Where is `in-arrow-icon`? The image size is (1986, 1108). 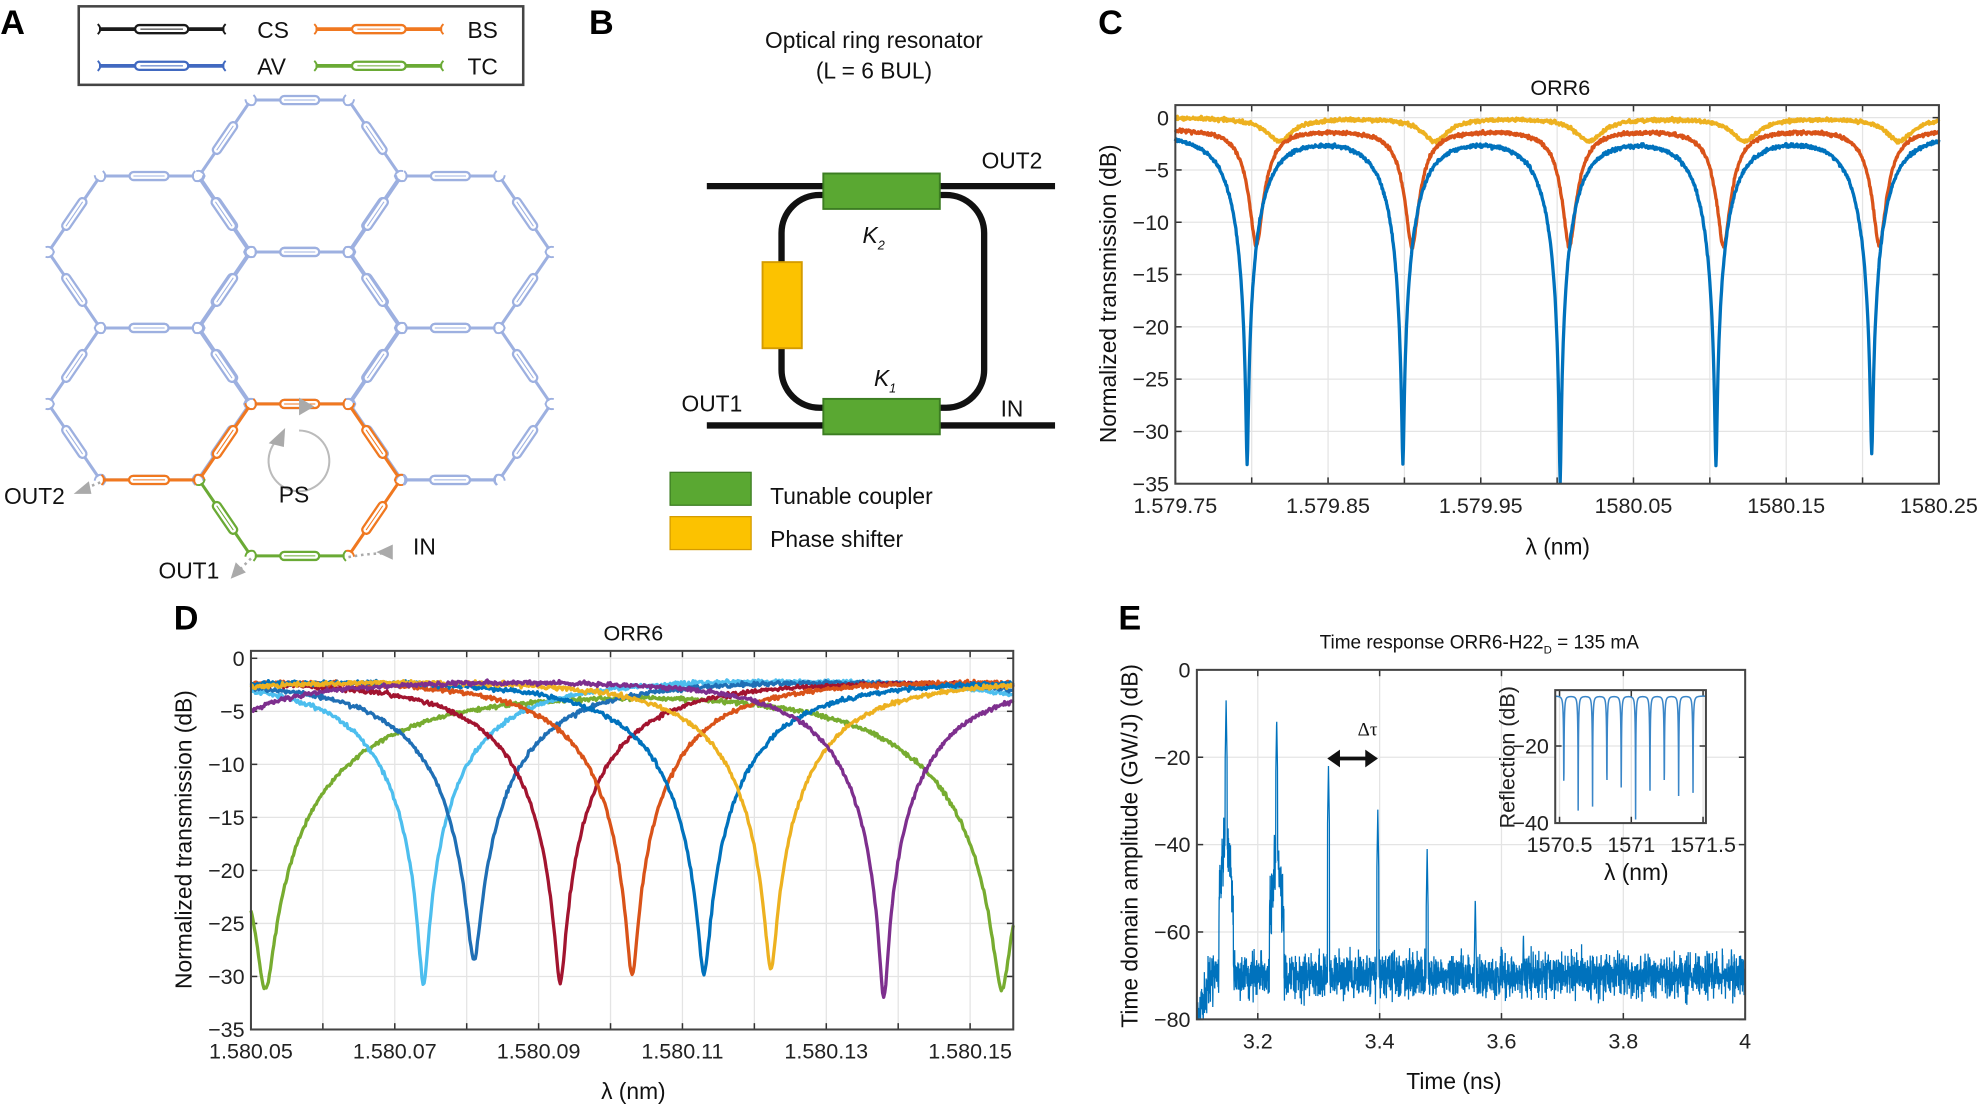
in-arrow-icon is located at coordinates (384, 552).